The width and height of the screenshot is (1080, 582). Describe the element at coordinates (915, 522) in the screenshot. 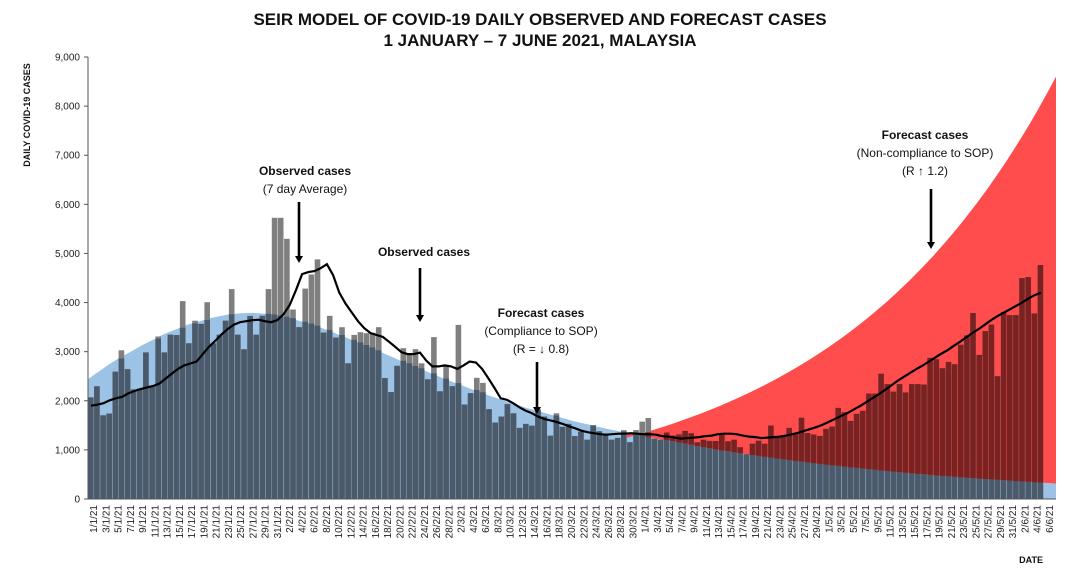

I see `x-tick-label: 15/5/21` at that location.